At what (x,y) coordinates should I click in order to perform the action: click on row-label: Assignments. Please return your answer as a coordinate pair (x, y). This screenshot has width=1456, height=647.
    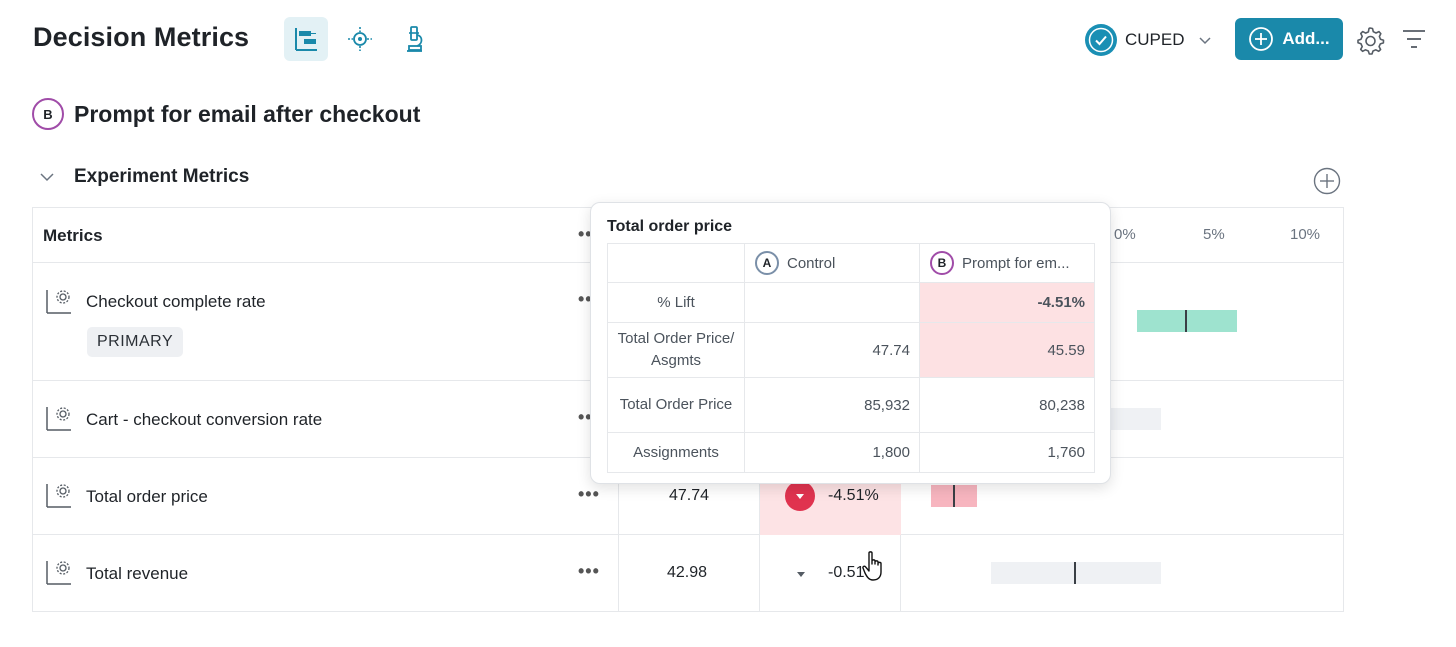
    Looking at the image, I should click on (676, 452).